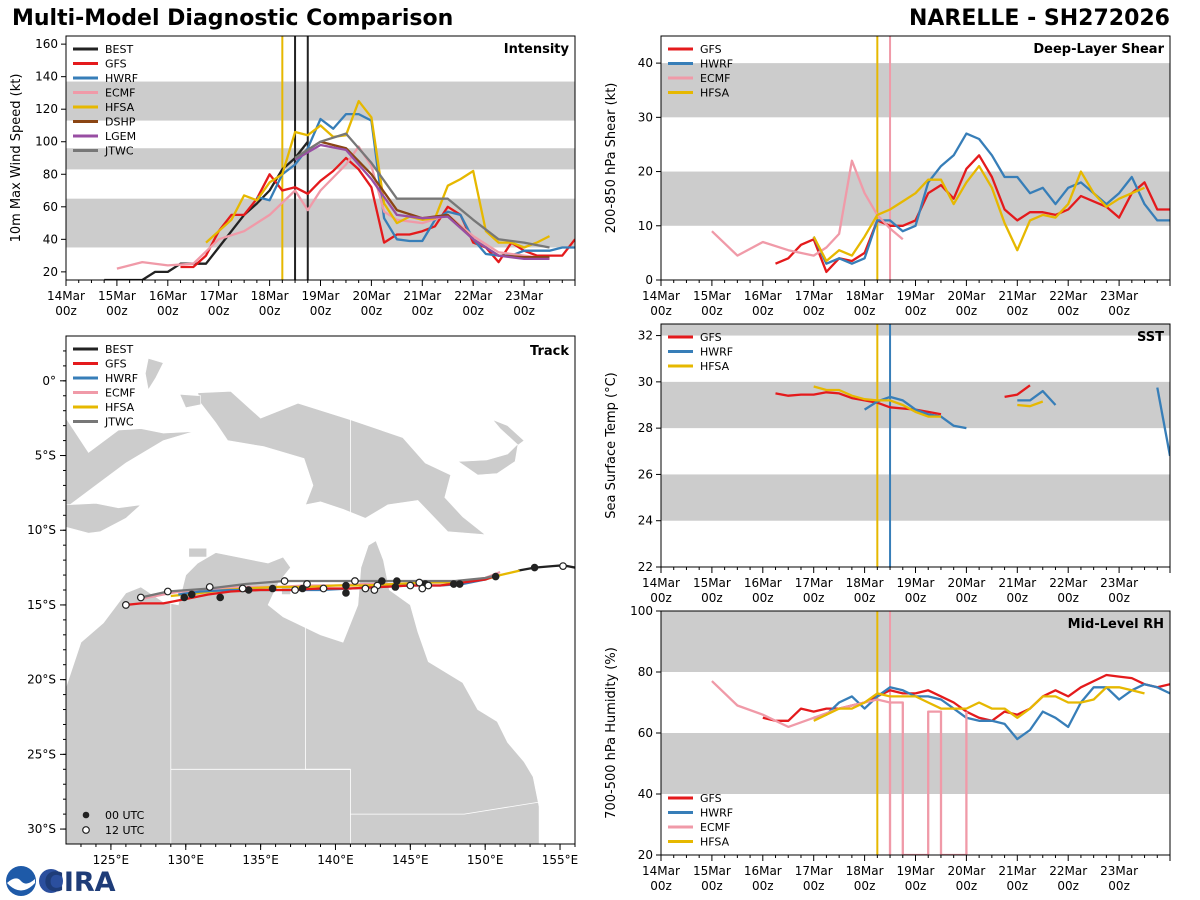  What do you see at coordinates (270, 296) in the screenshot?
I see `xtick-label: 18Mar` at bounding box center [270, 296].